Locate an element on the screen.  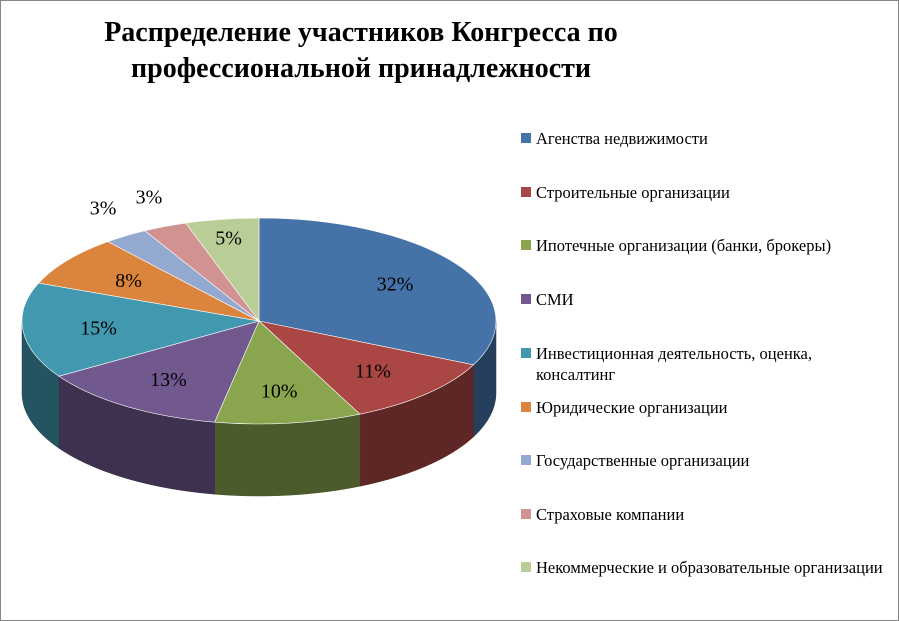
legend-label-1: Агенства недвижимости is located at coordinates (622, 138).